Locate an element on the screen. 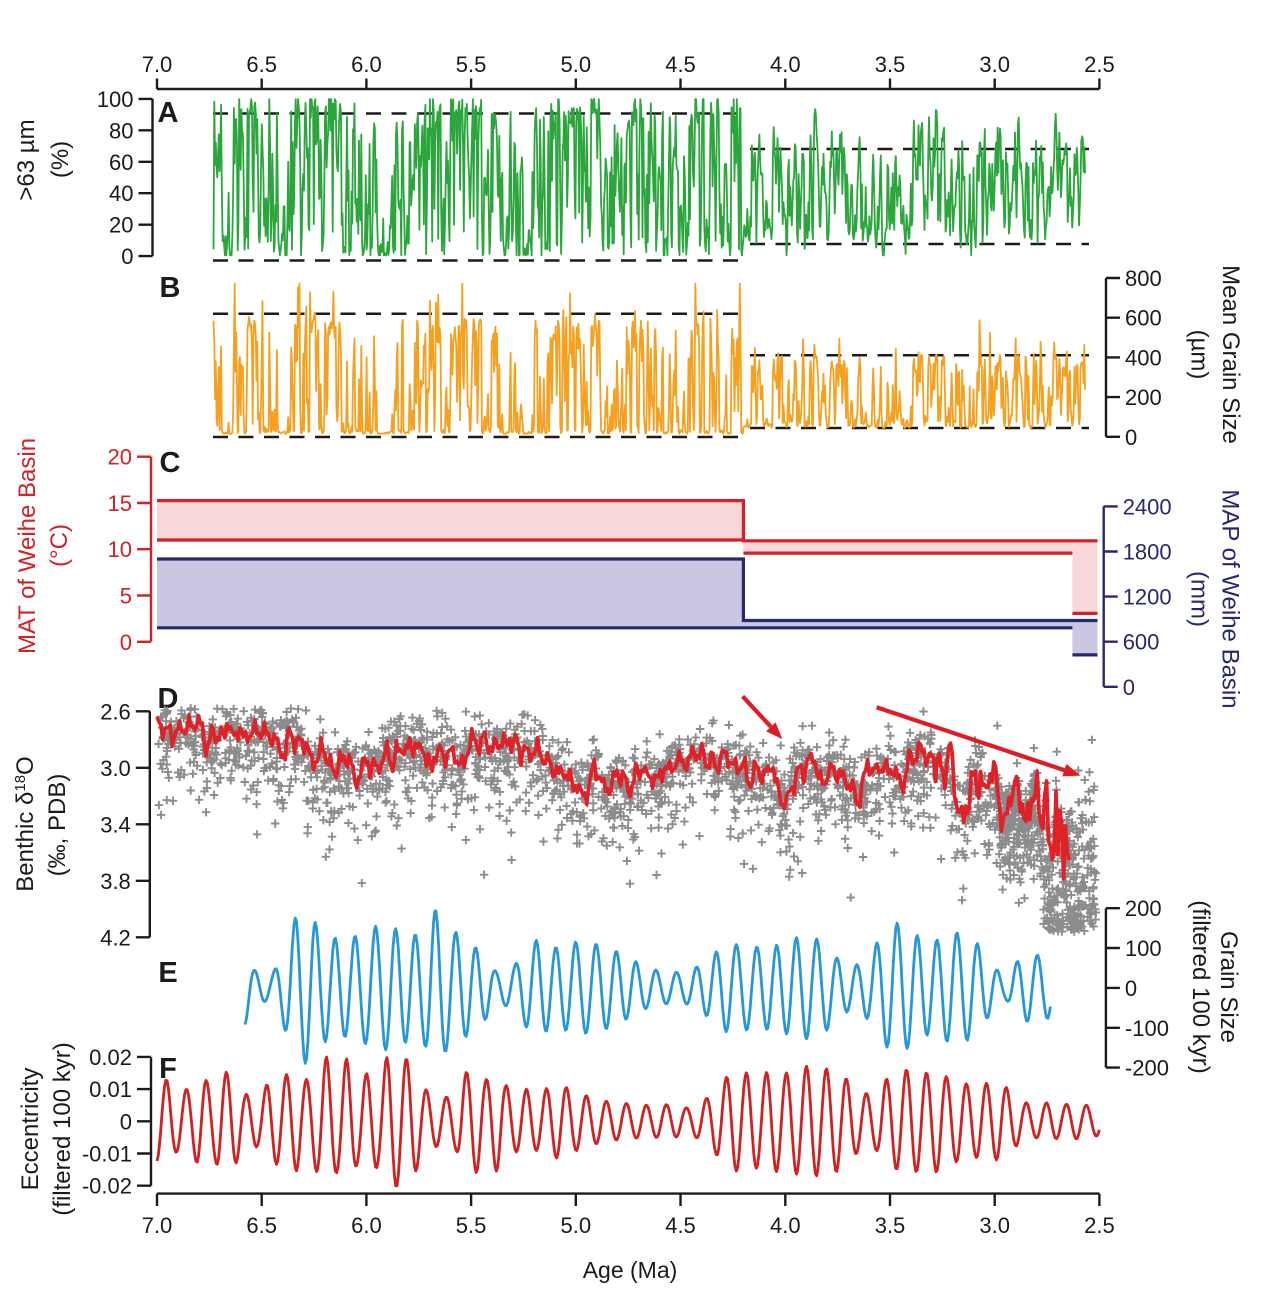 The width and height of the screenshot is (1269, 1310). svg-text: 80 is located at coordinates (121, 130).